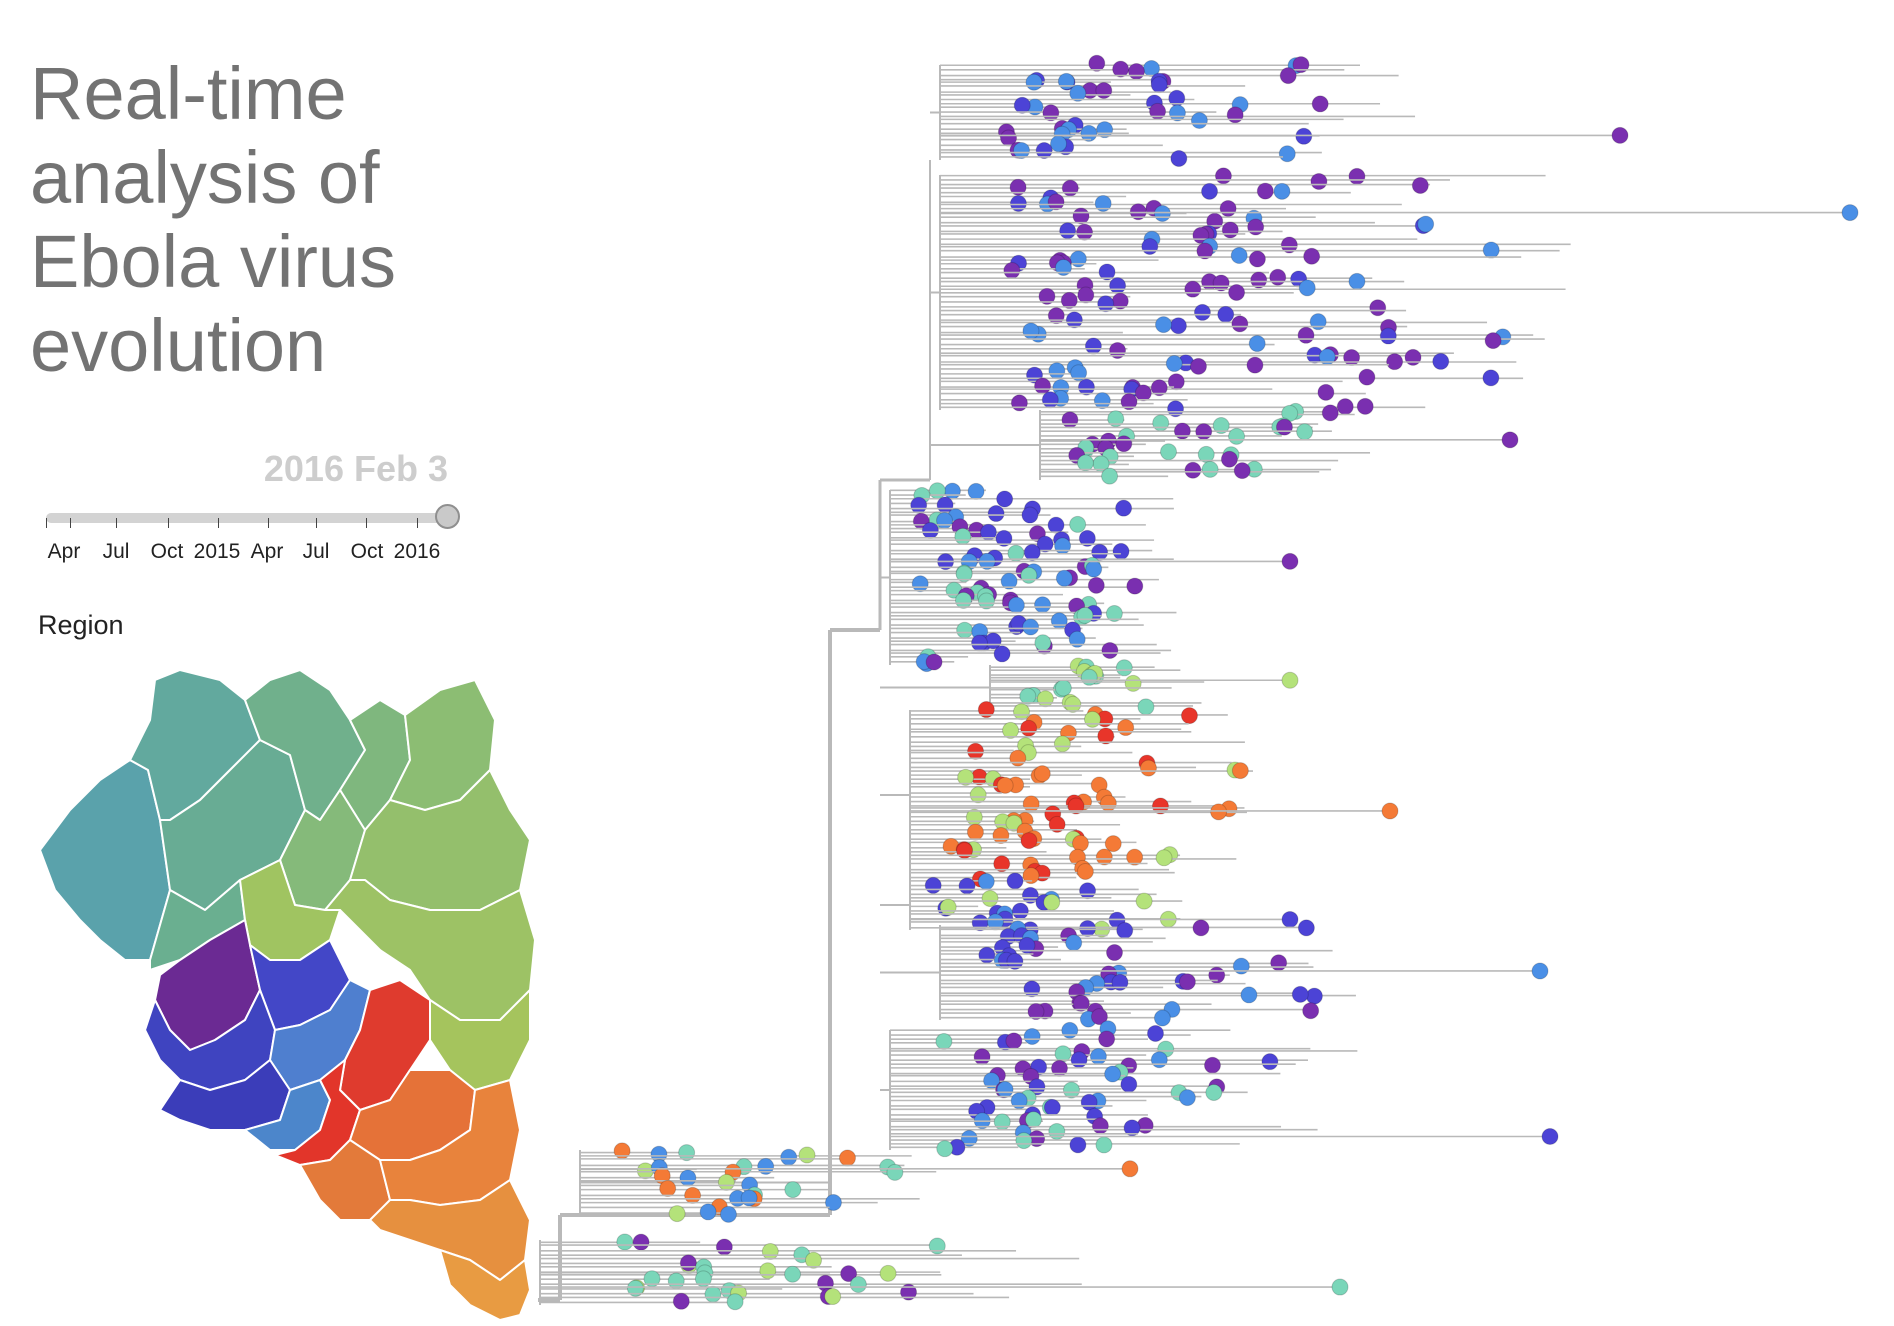 This screenshot has height=1326, width=1894. I want to click on slider-track, so click(247, 518).